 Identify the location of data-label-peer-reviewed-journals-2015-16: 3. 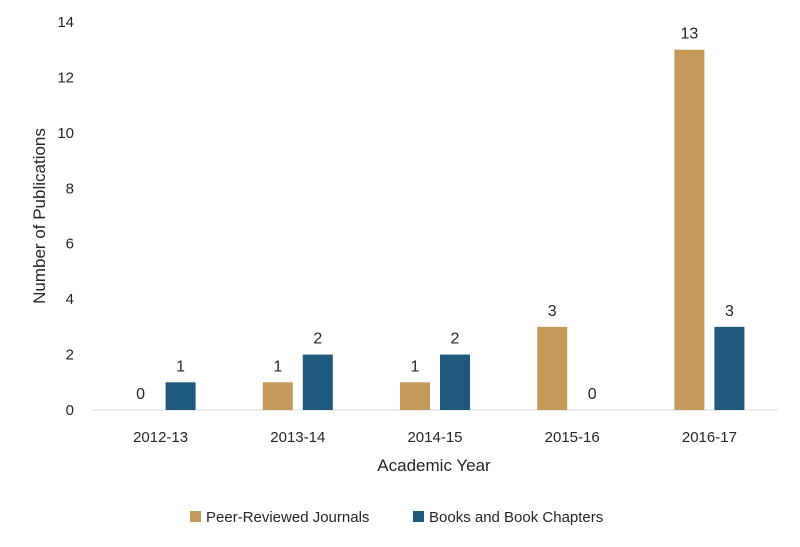
(552, 311).